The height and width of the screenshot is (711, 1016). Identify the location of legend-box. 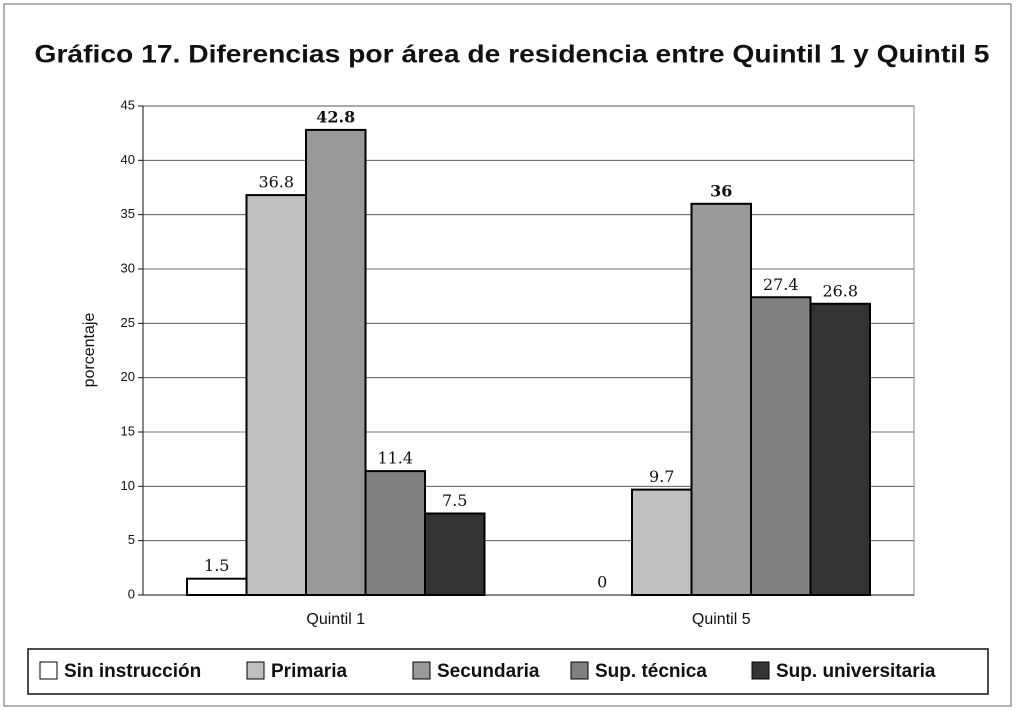
(508, 671).